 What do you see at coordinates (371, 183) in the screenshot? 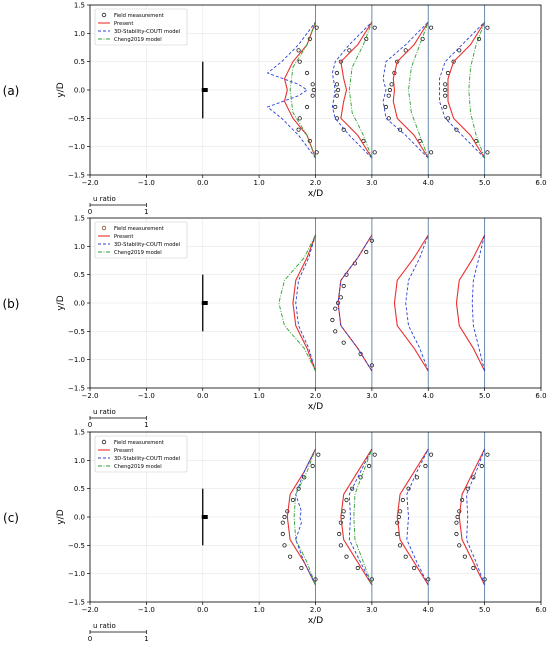
I see `x-tick-label: 3.0` at bounding box center [371, 183].